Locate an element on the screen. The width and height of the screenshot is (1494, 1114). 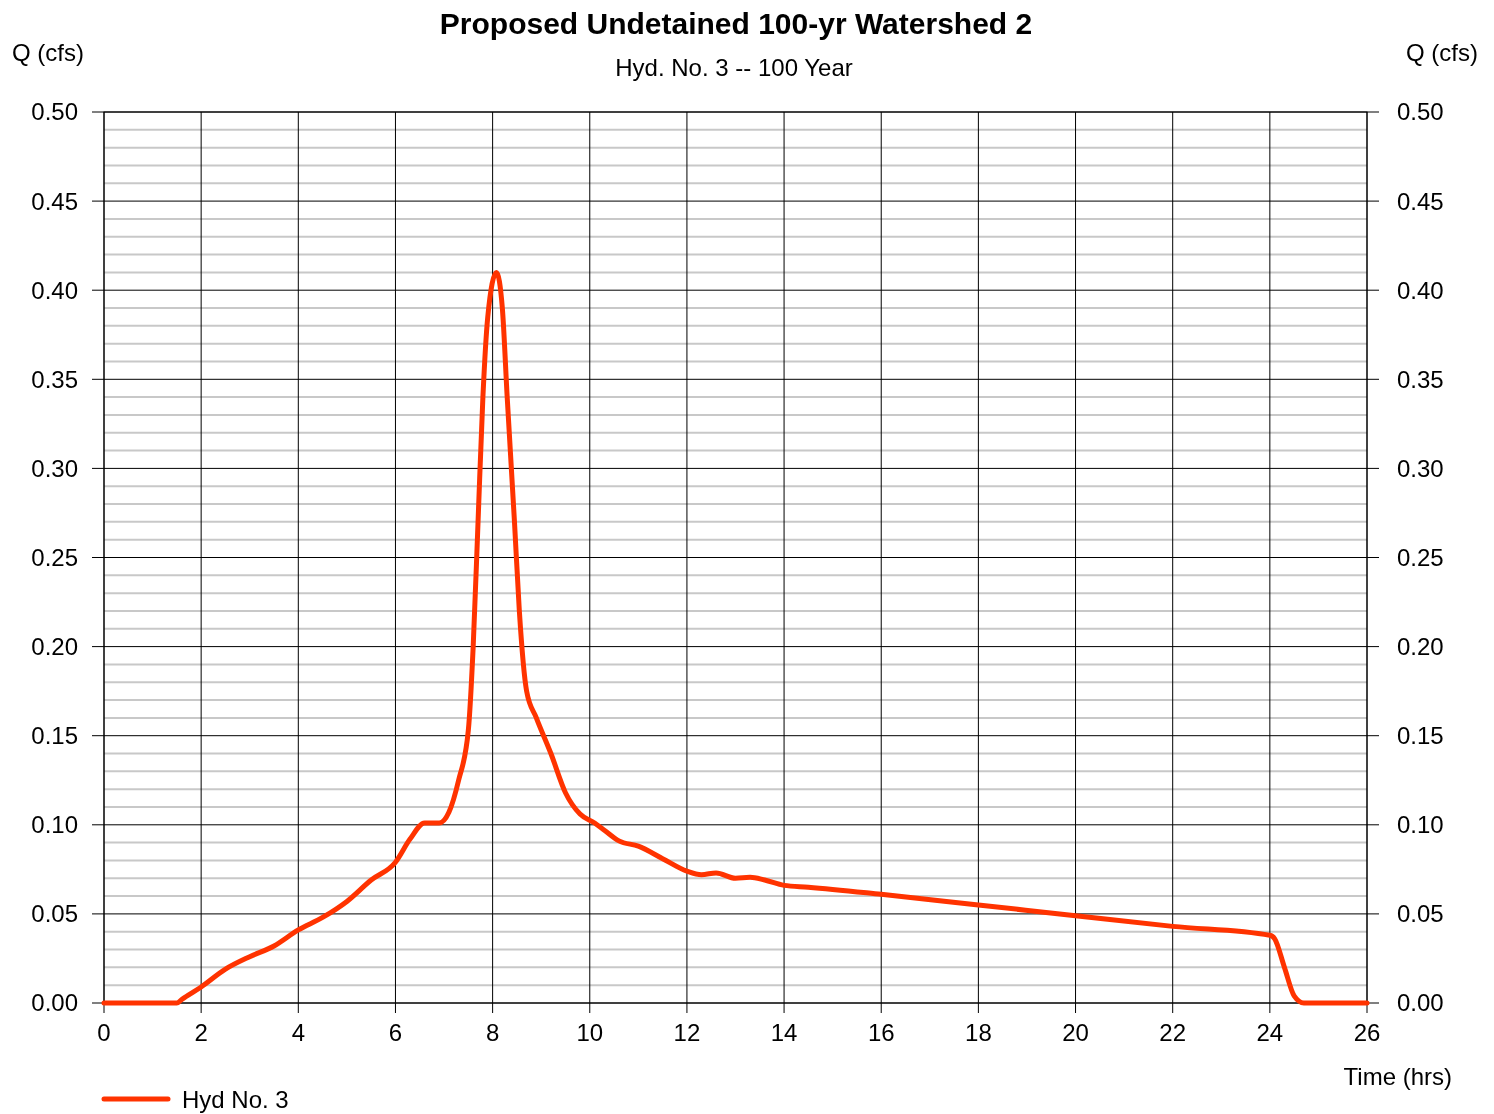
chart-title: Proposed Undetained 100-yr Watershed 2 is located at coordinates (736, 23).